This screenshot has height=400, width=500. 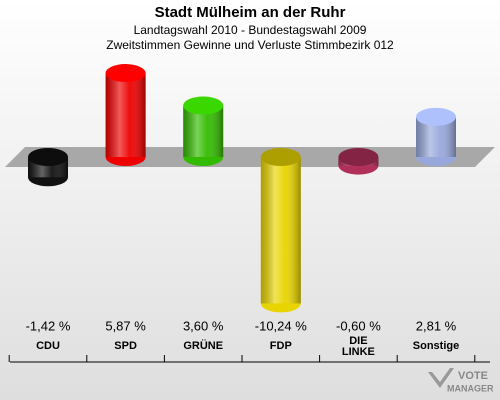 I want to click on value-label: 2,81 %, so click(x=436, y=325).